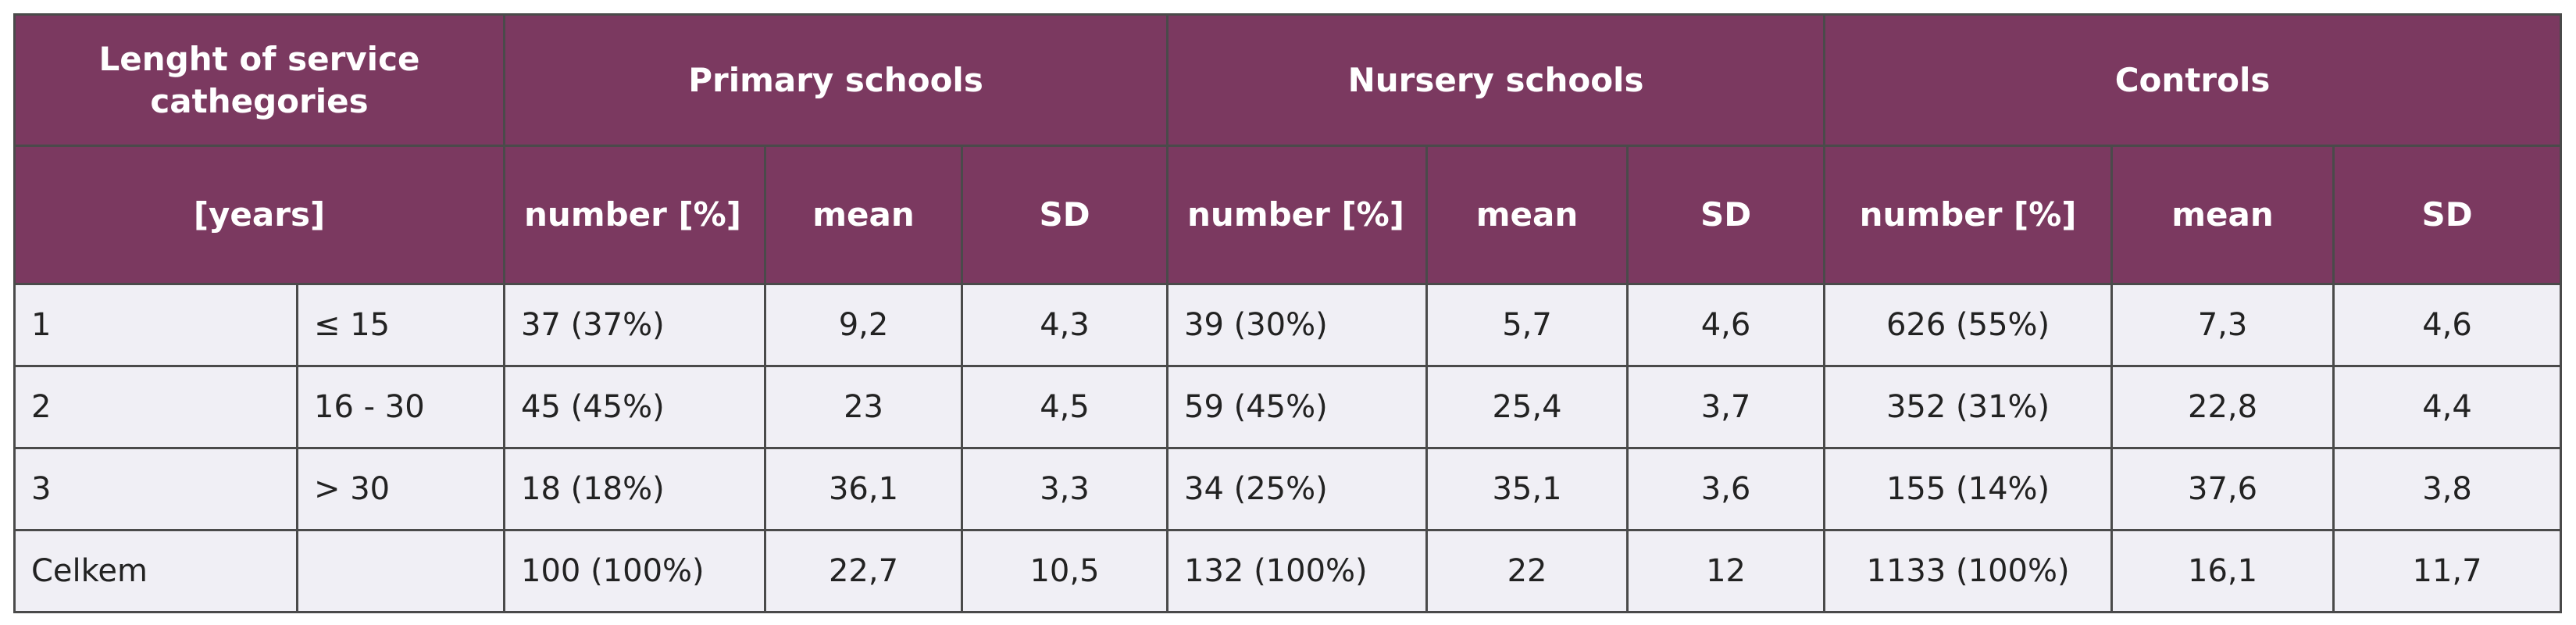  Describe the element at coordinates (2222, 571) in the screenshot. I see `table-cell: 16,1` at that location.